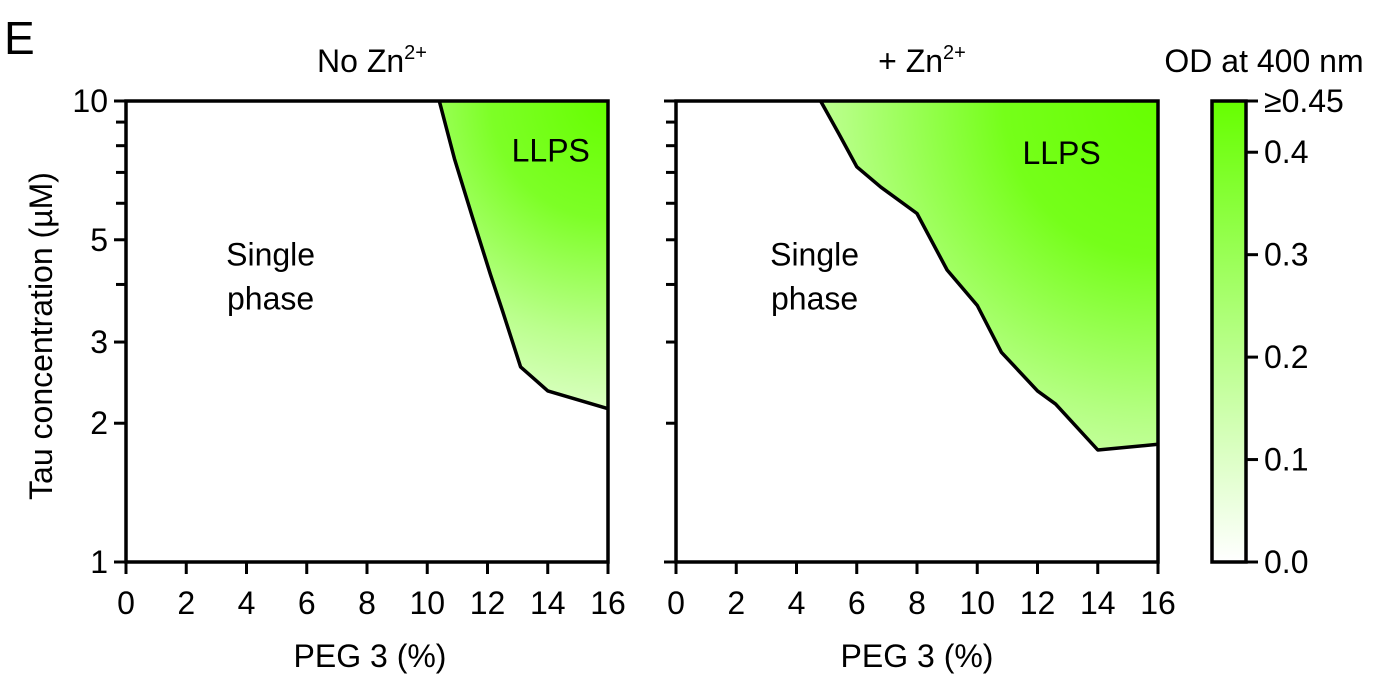 This screenshot has height=679, width=1399. What do you see at coordinates (41, 336) in the screenshot?
I see `y-axis-label: Tau concentration (µM)` at bounding box center [41, 336].